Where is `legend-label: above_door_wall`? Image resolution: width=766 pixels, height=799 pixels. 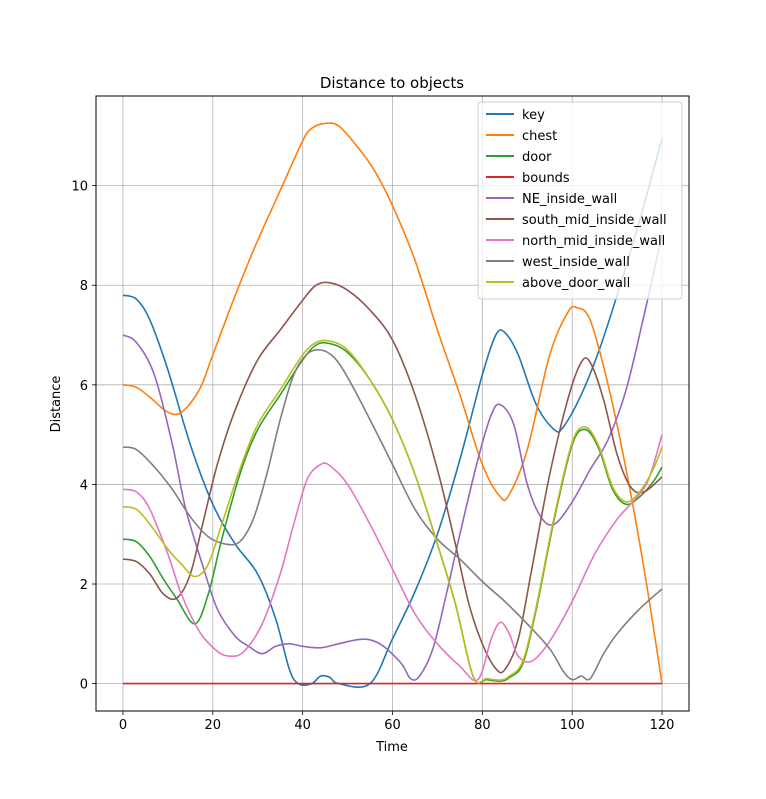 legend-label: above_door_wall is located at coordinates (576, 283).